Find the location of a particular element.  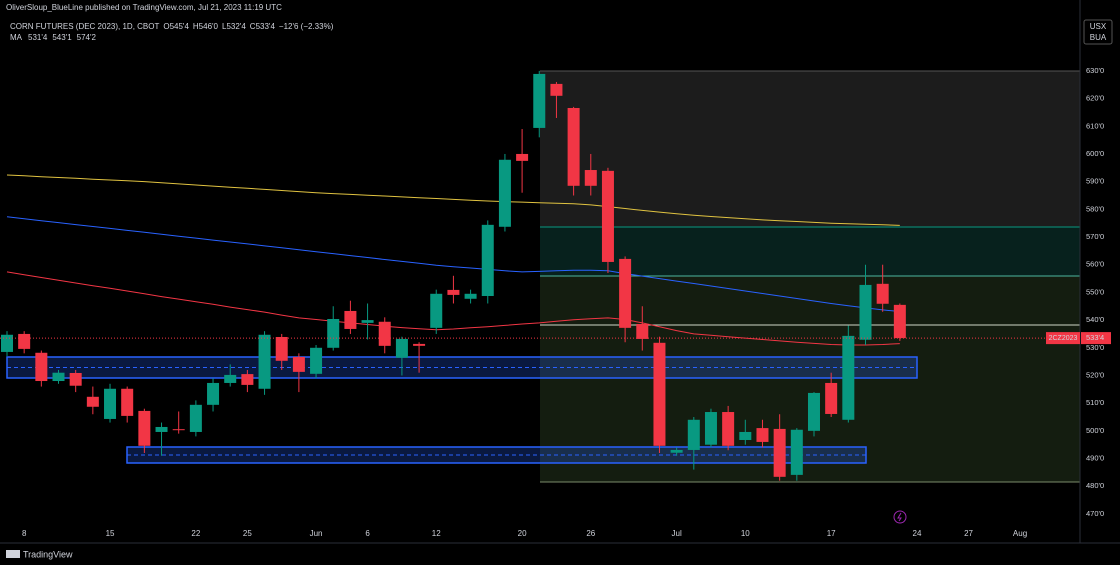

ma-value: 574'2 is located at coordinates (87, 37).